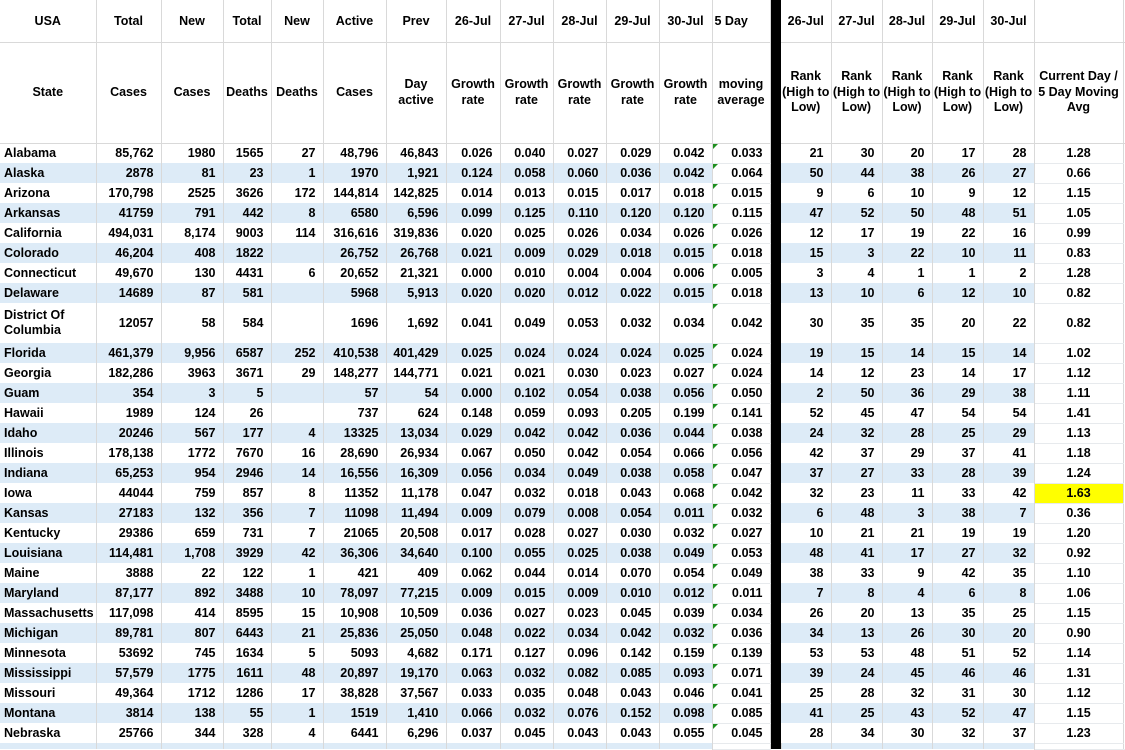  I want to click on cell-current_ratio: 1.28, so click(1079, 153).